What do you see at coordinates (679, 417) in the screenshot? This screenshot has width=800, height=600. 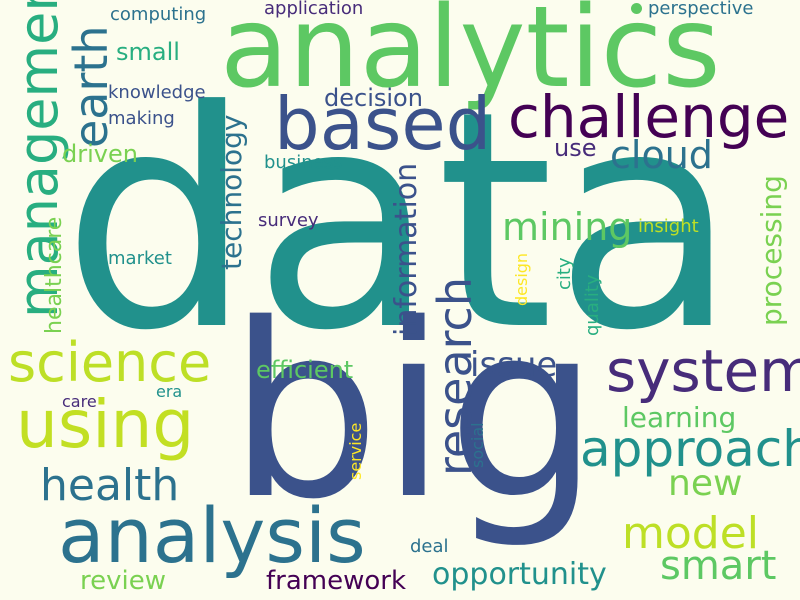 I see `word-learning: learning` at bounding box center [679, 417].